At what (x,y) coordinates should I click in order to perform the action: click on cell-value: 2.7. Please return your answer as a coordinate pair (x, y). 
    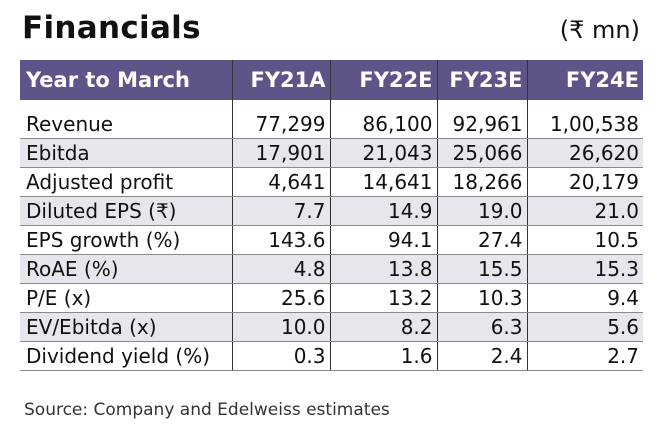
    Looking at the image, I should click on (584, 356).